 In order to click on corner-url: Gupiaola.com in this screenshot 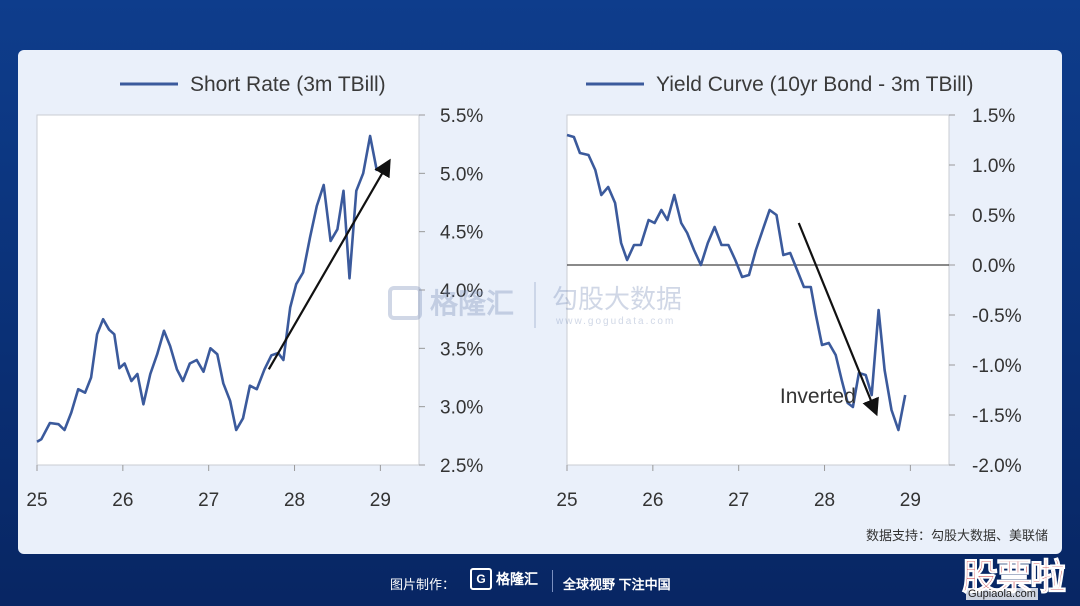, I will do `click(1002, 594)`.